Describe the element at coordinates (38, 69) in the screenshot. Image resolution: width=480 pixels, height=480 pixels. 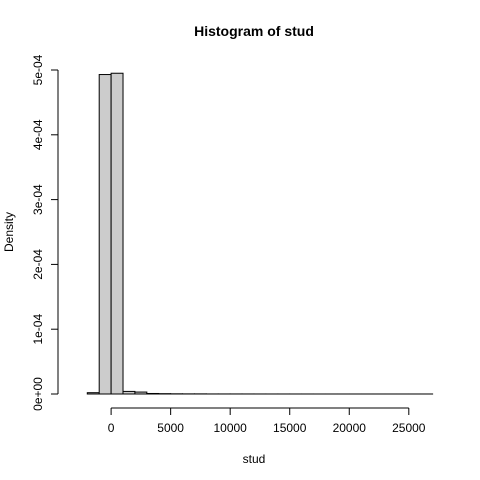
I see `y-tick-label-5: 5e-04` at that location.